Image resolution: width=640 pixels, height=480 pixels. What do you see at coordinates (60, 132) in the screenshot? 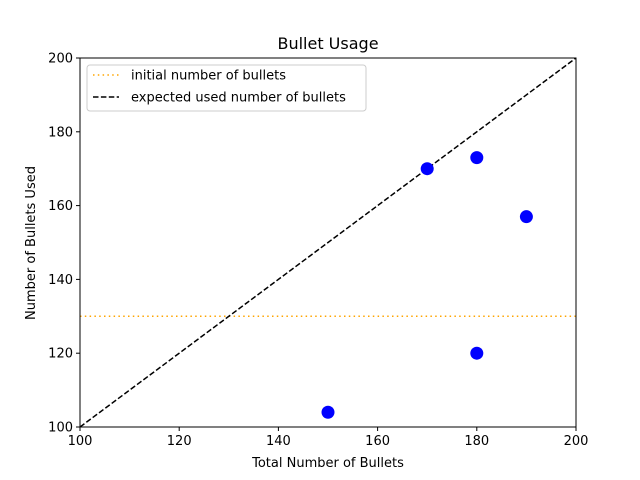
I see `y-tick-label: 180` at bounding box center [60, 132].